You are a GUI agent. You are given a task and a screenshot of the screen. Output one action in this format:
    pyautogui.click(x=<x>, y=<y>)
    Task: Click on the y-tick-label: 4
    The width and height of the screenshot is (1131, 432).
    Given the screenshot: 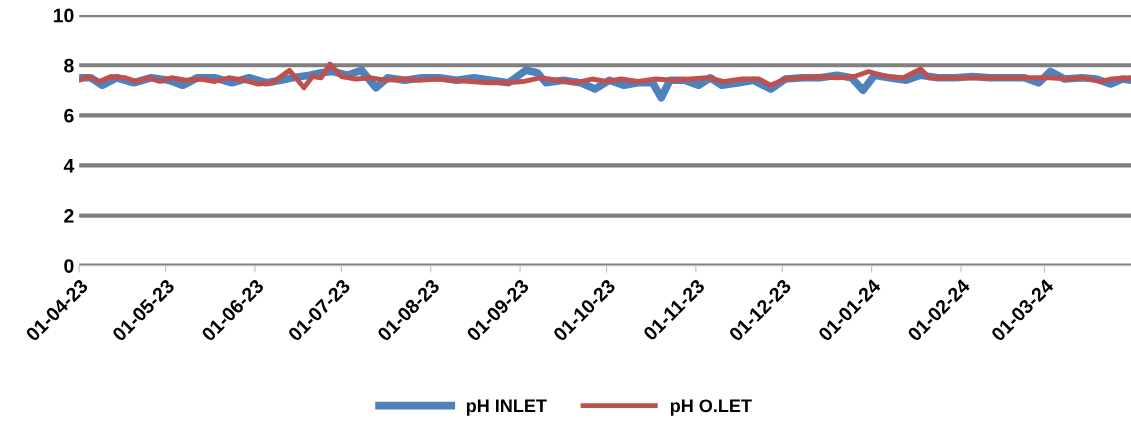 What is the action you would take?
    pyautogui.click(x=69, y=166)
    